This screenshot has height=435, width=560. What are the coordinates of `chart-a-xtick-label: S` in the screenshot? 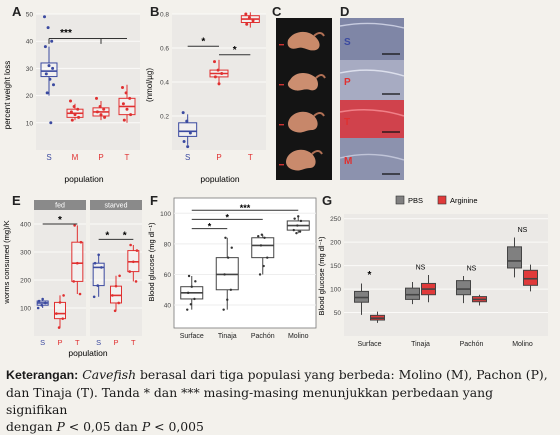 It's located at (48, 157).